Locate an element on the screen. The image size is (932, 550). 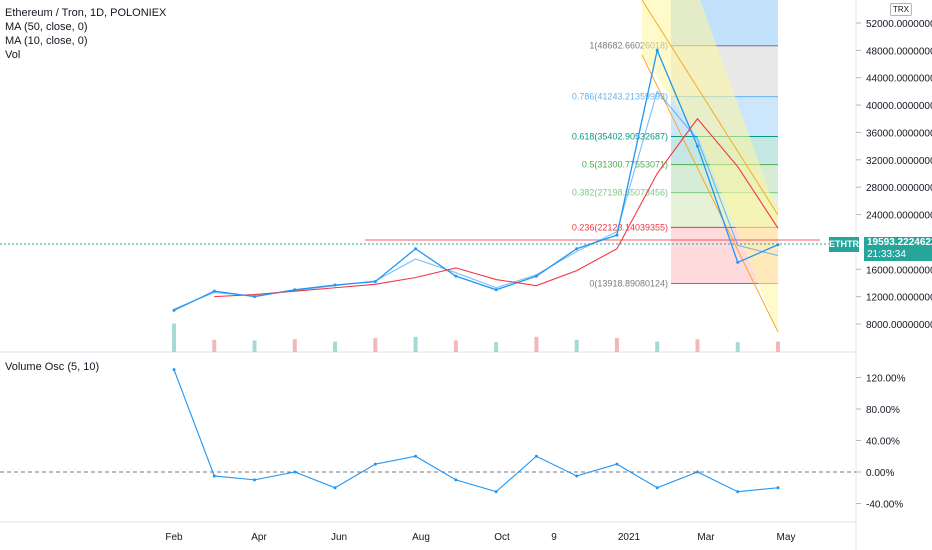
time-tick-label: Feb is located at coordinates (174, 537).